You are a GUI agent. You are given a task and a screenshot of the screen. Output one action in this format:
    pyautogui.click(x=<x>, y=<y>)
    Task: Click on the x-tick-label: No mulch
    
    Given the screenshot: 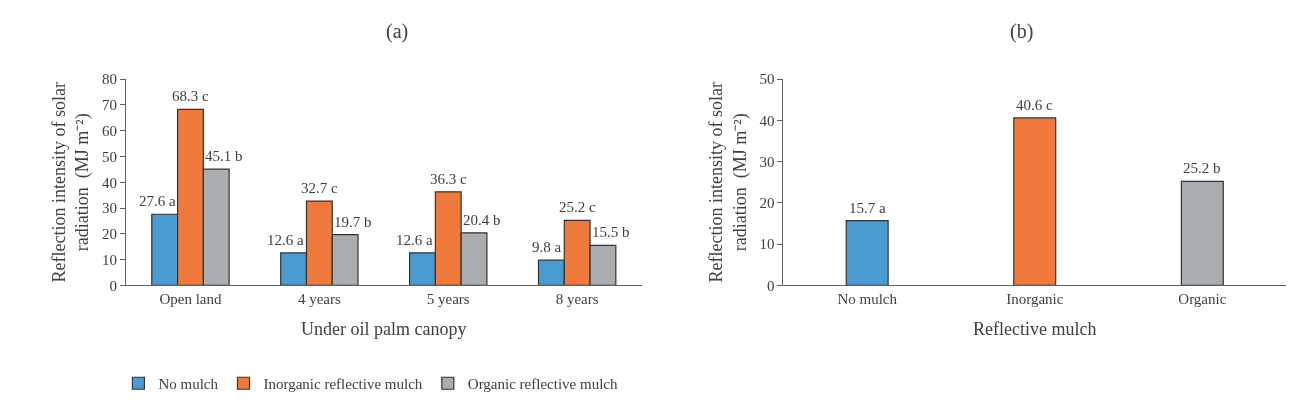 What is the action you would take?
    pyautogui.click(x=867, y=299)
    